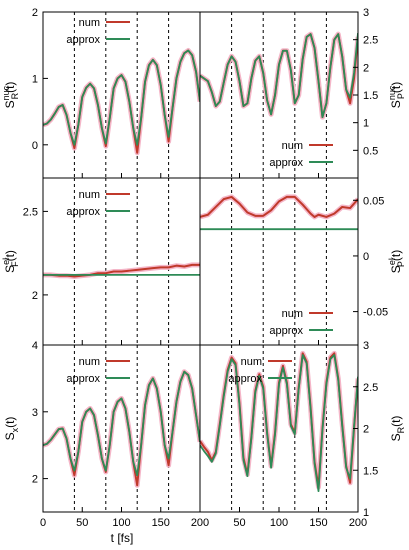 The image size is (409, 550). Describe the element at coordinates (98, 31) in the screenshot. I see `legend-p11: num approx` at that location.